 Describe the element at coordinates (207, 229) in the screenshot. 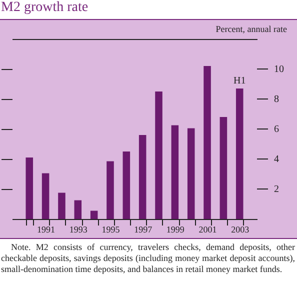

I see `x-tick-label: 2001` at that location.